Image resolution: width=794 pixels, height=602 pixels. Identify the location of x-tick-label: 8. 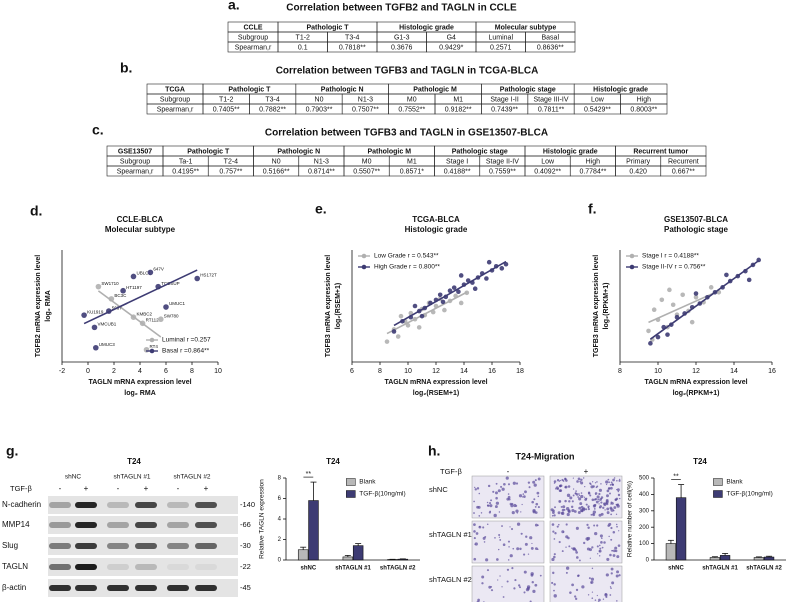
(620, 371).